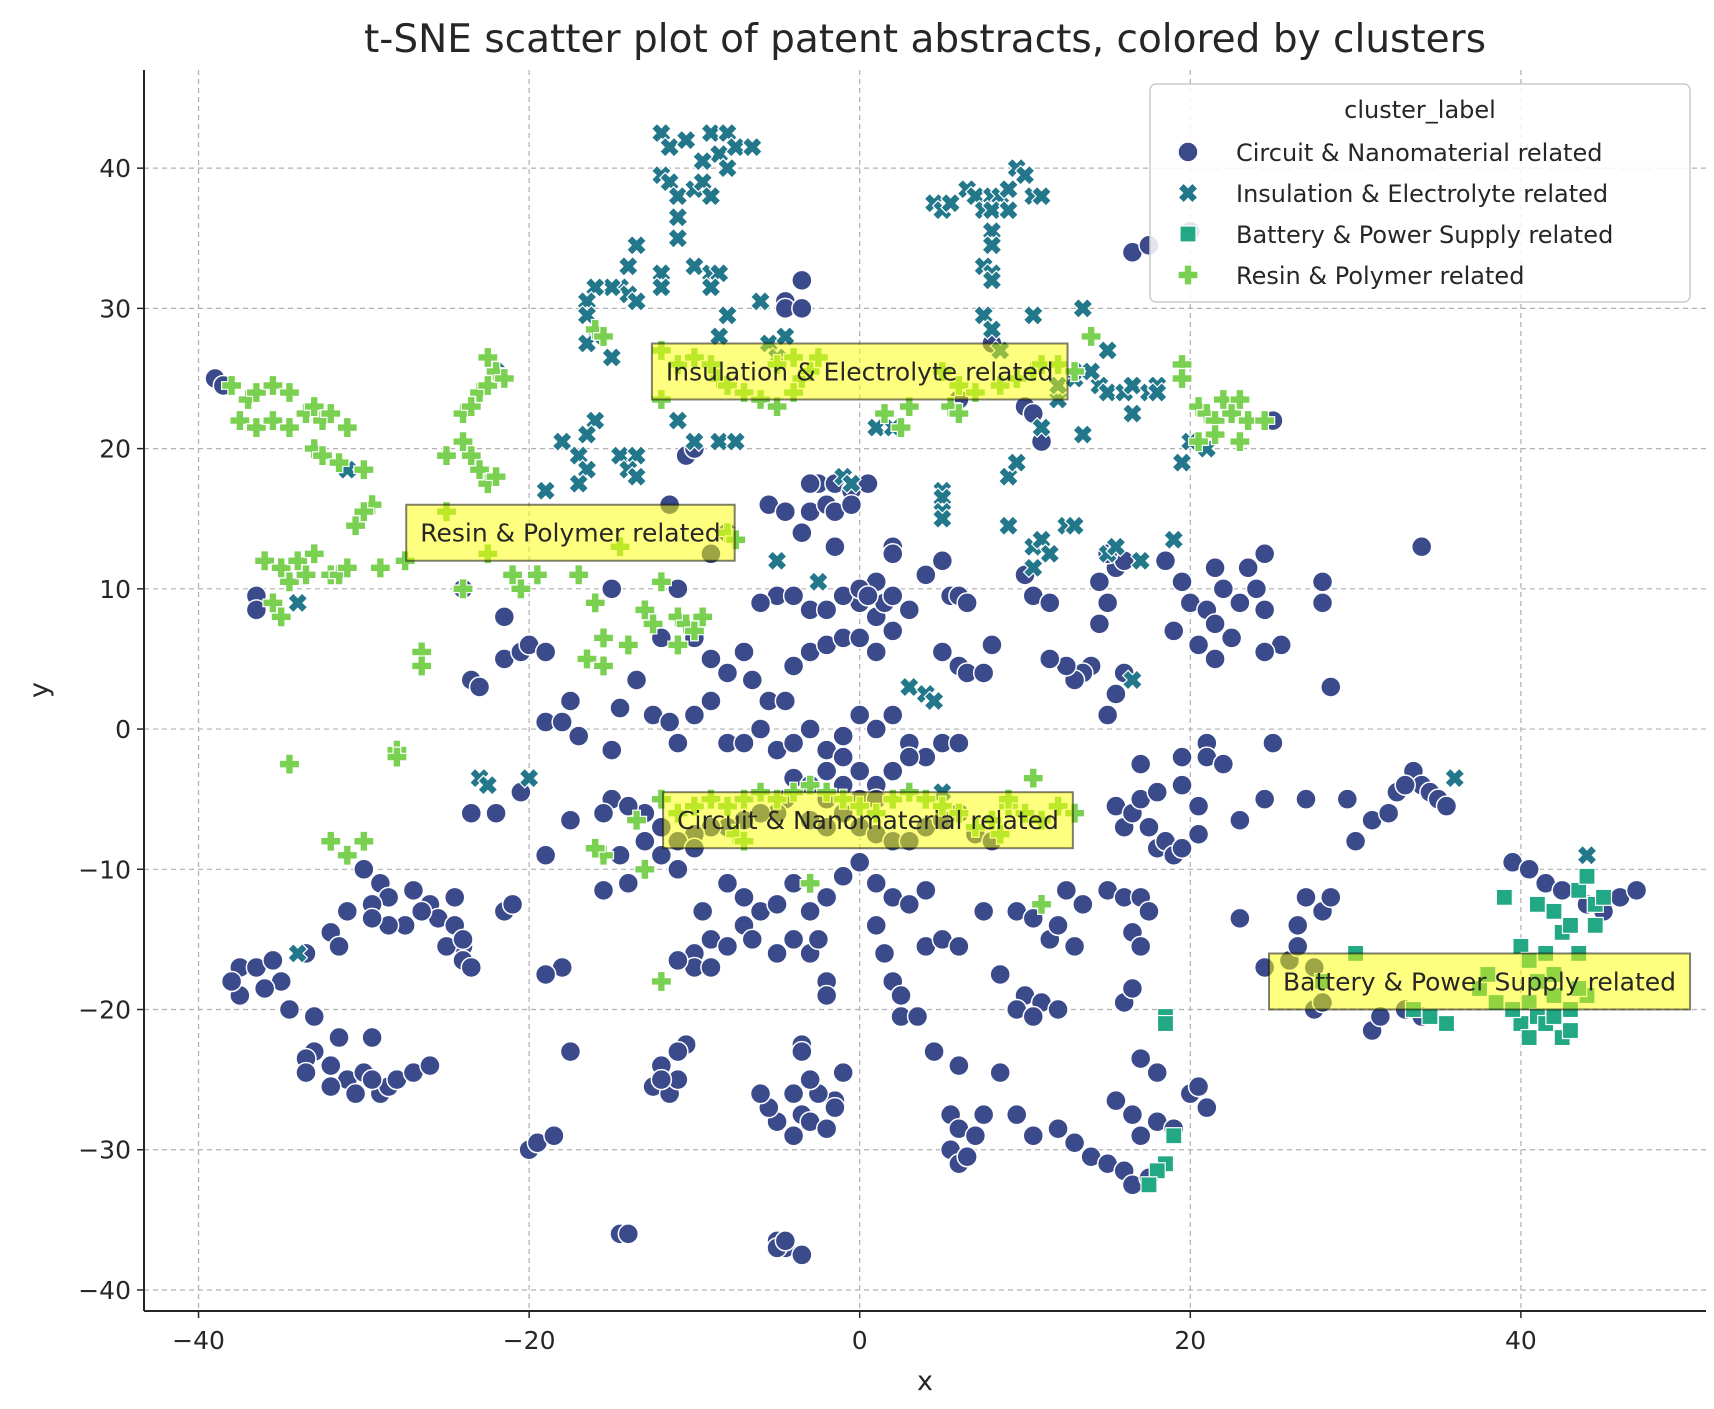  I want to click on legend-marker, so click(1188, 234).